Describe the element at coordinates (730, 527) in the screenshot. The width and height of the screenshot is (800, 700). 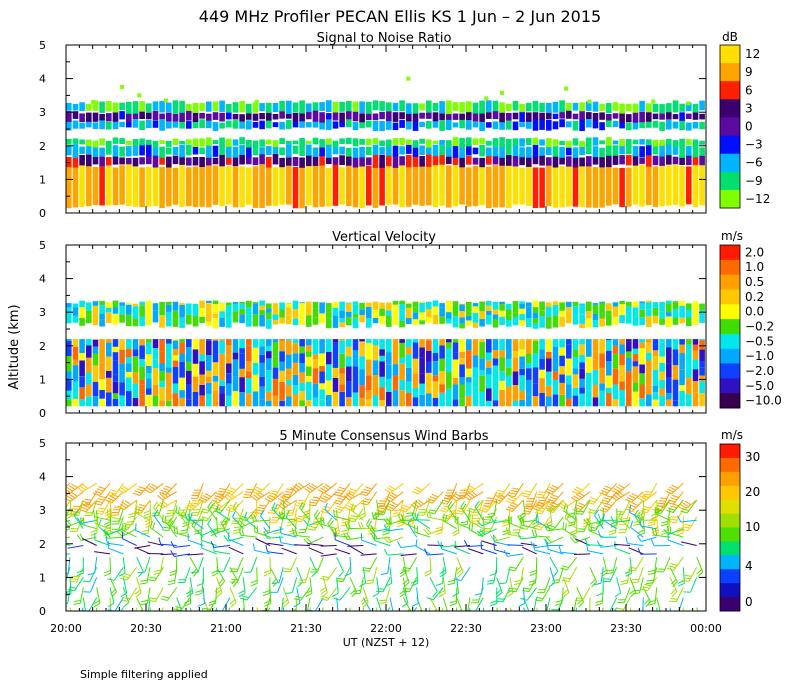
I see `colorbar-frame` at that location.